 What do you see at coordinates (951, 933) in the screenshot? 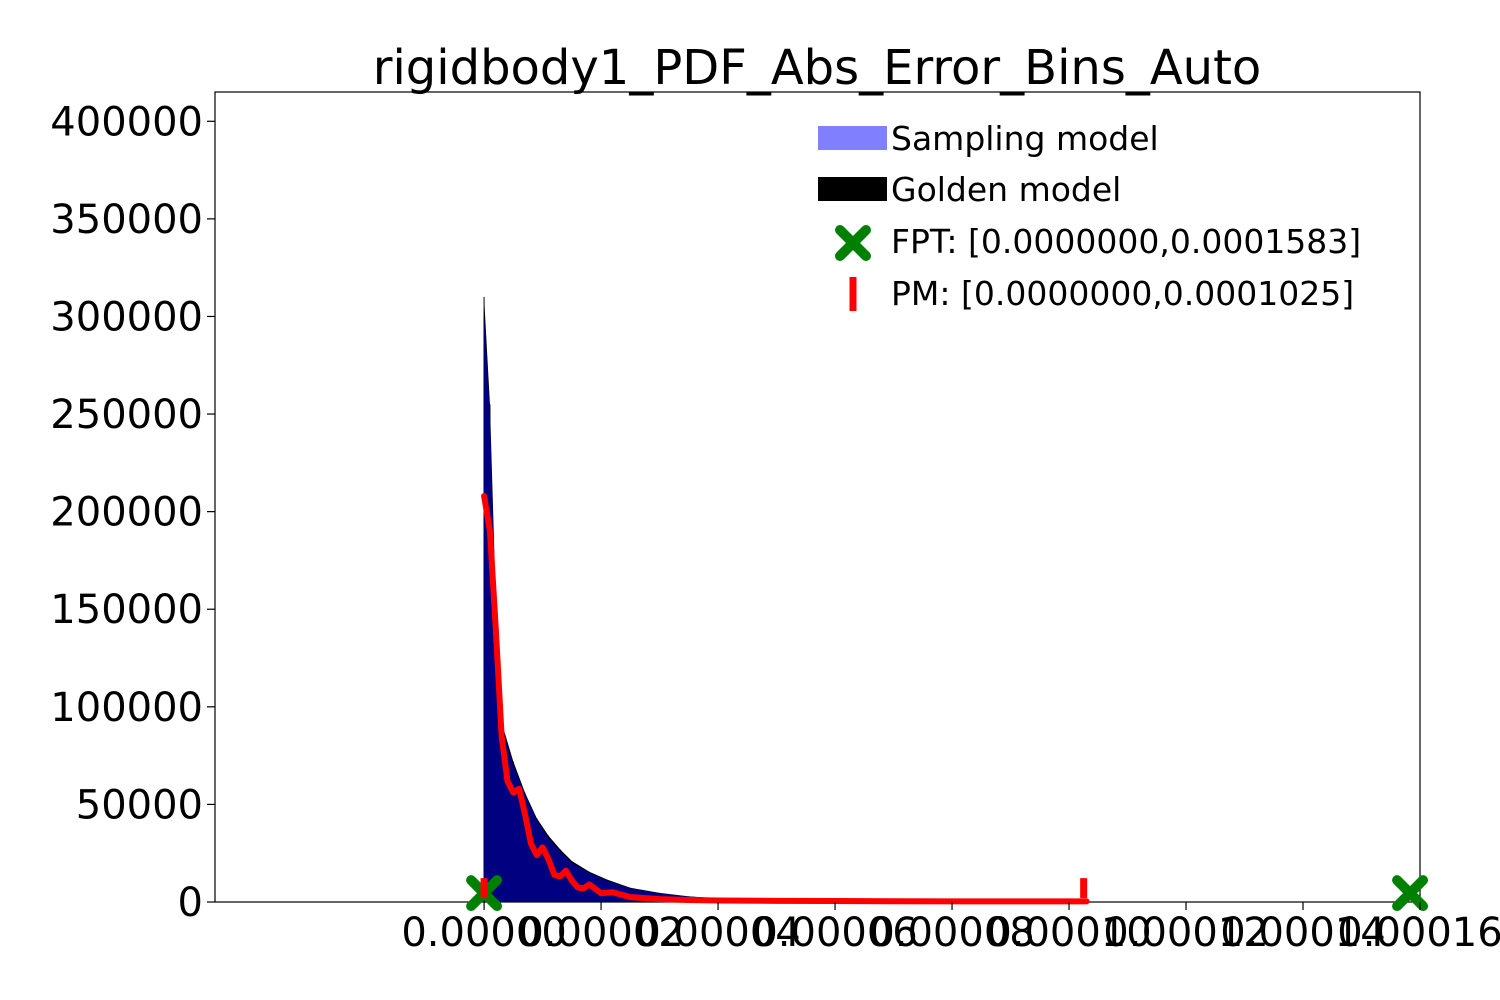
I see `x-tick-label: 0.00008` at bounding box center [951, 933].